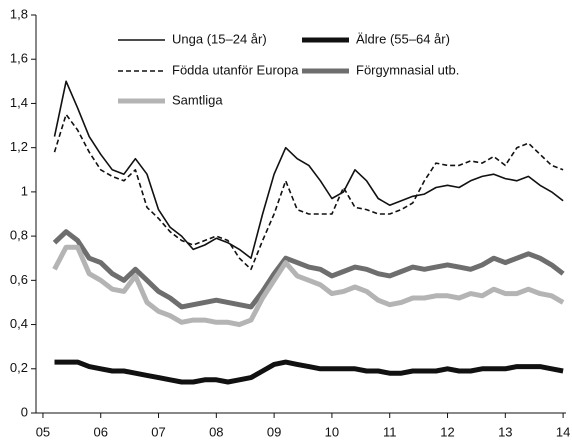  What do you see at coordinates (390, 431) in the screenshot?
I see `x-tick-label: 11` at bounding box center [390, 431].